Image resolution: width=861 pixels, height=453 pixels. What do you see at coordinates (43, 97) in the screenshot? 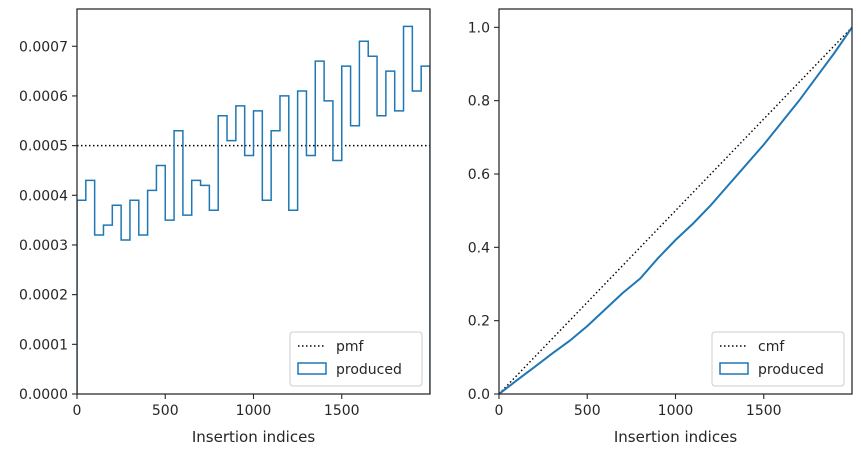
I see `y-tick-label: 0.0006` at bounding box center [43, 97].